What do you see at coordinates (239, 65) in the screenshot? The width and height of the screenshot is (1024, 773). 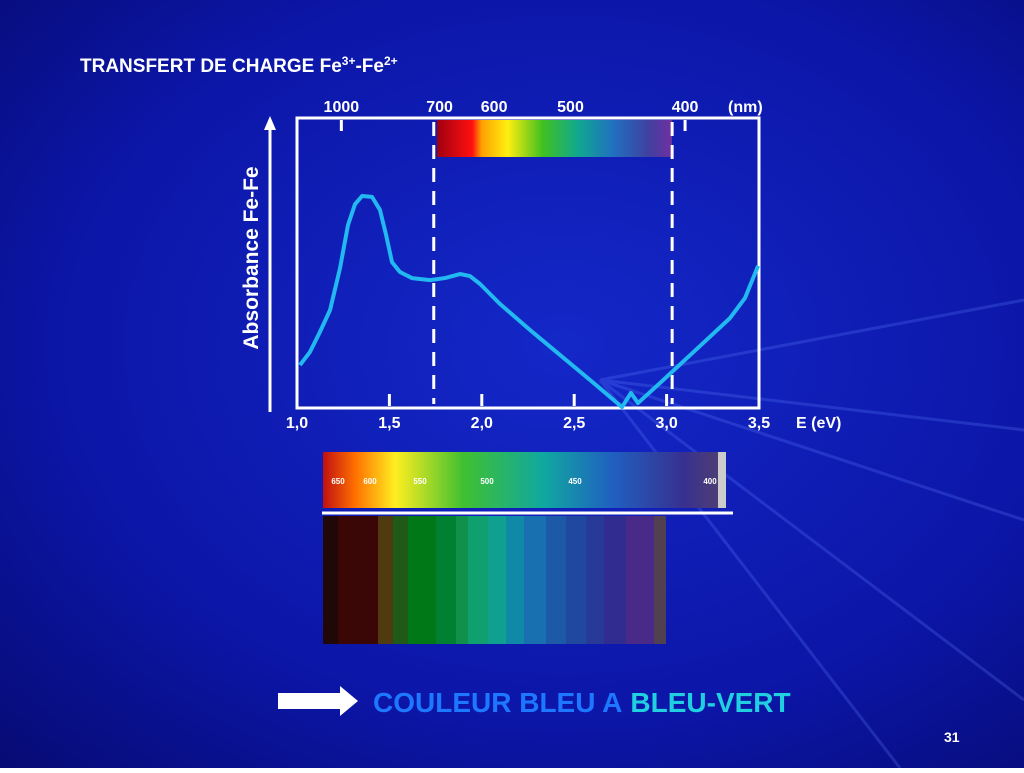 I see `chart-title: TRANSFERT DE CHARGE Fe3+-Fe2+` at bounding box center [239, 65].